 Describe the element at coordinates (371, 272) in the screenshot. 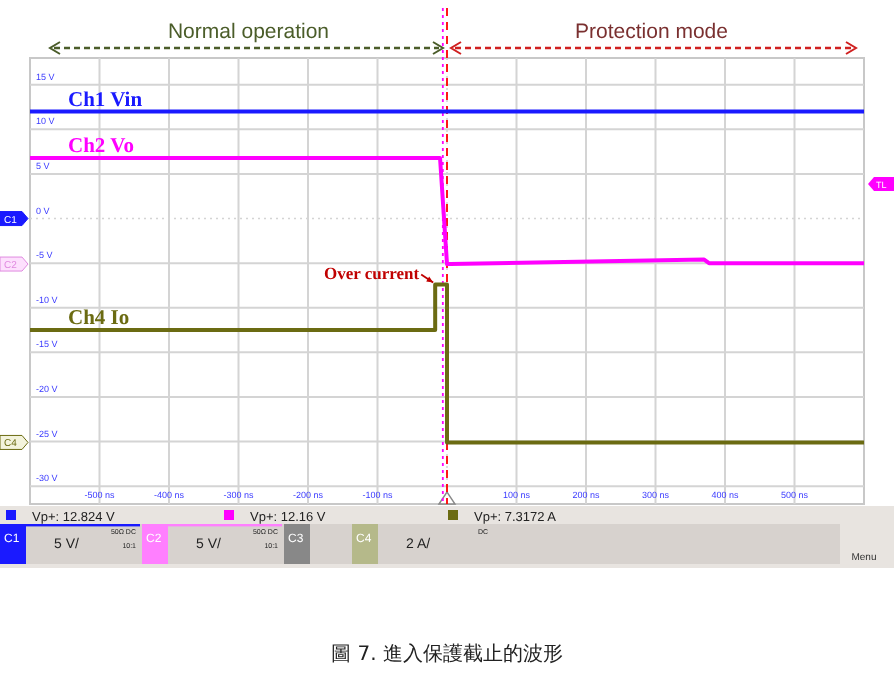

I see `annotation: Over current` at that location.